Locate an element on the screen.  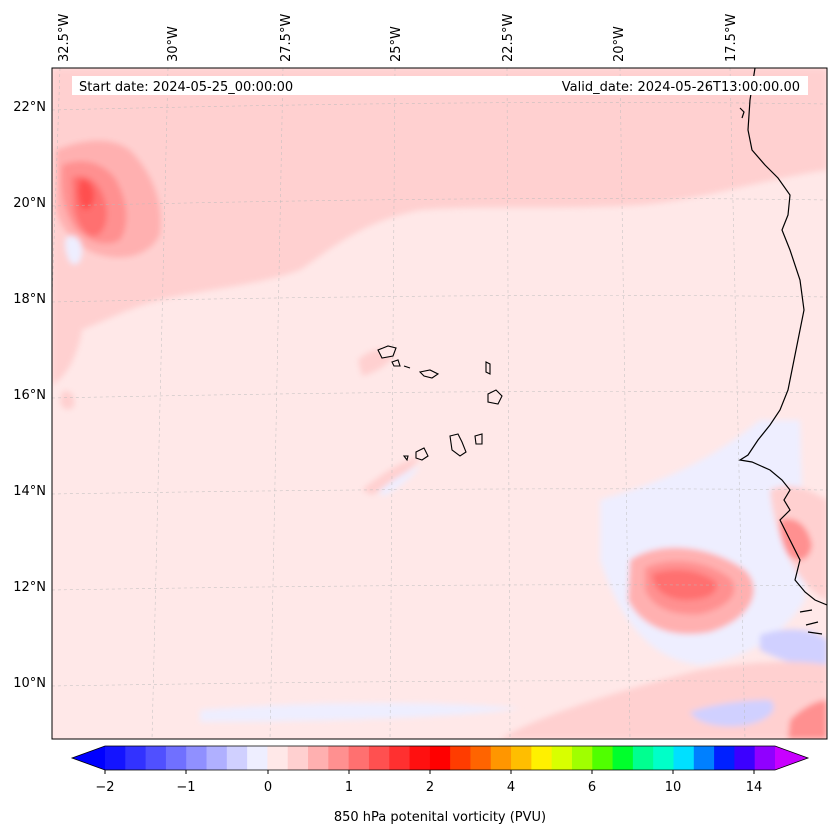
colorbar-under-arrow is located at coordinates (88, 758).